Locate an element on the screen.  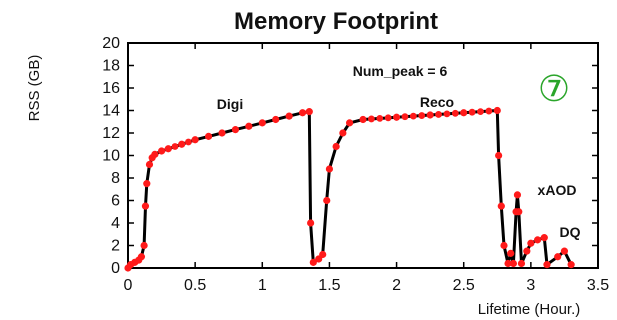
x-tick-label: 2 is located at coordinates (396, 285).